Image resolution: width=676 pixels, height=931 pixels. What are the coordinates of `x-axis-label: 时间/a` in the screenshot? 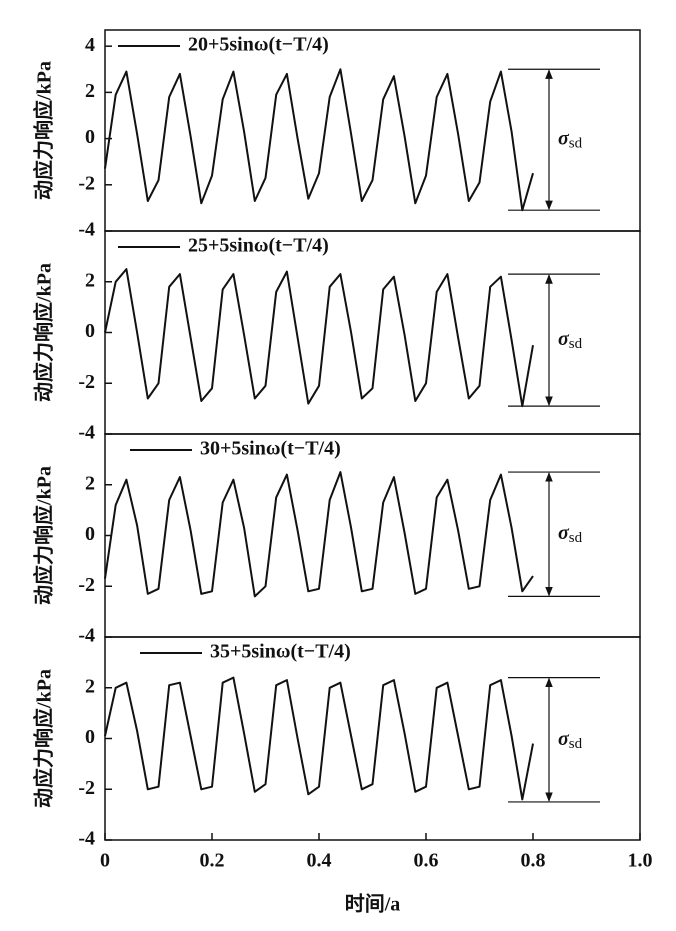 It's located at (373, 904).